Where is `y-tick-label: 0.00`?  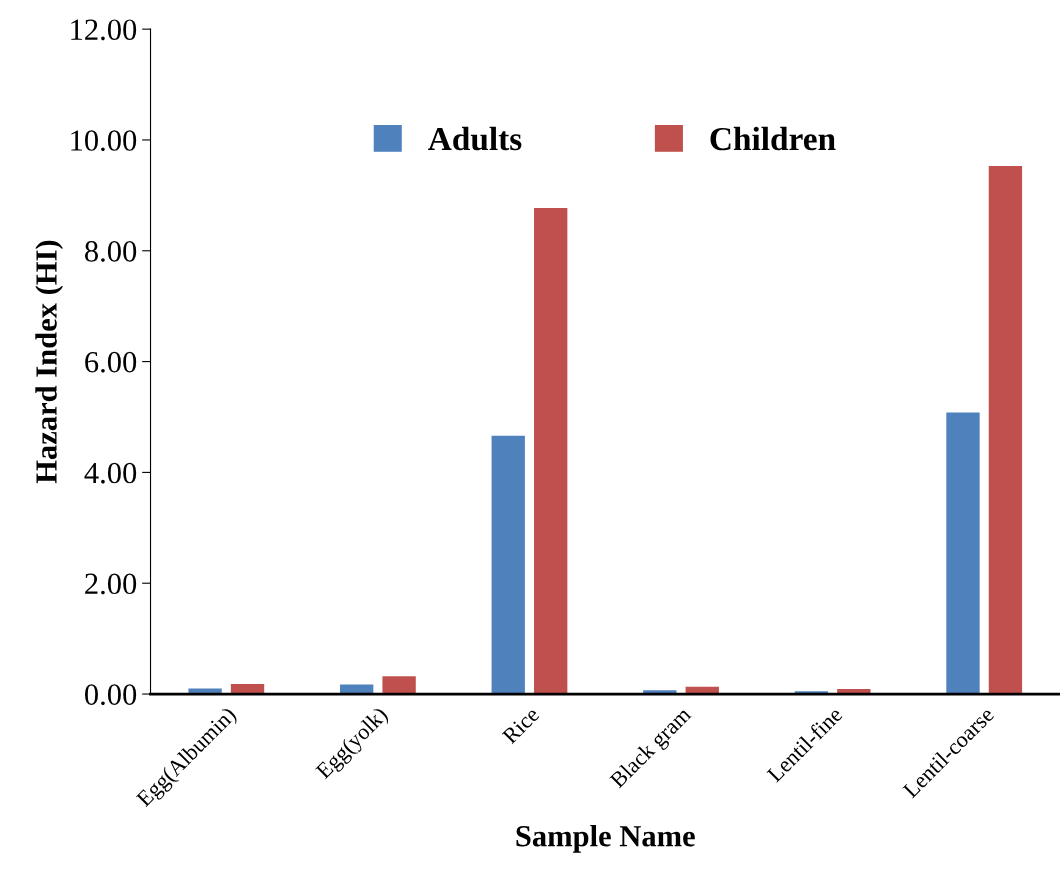
y-tick-label: 0.00 is located at coordinates (111, 695).